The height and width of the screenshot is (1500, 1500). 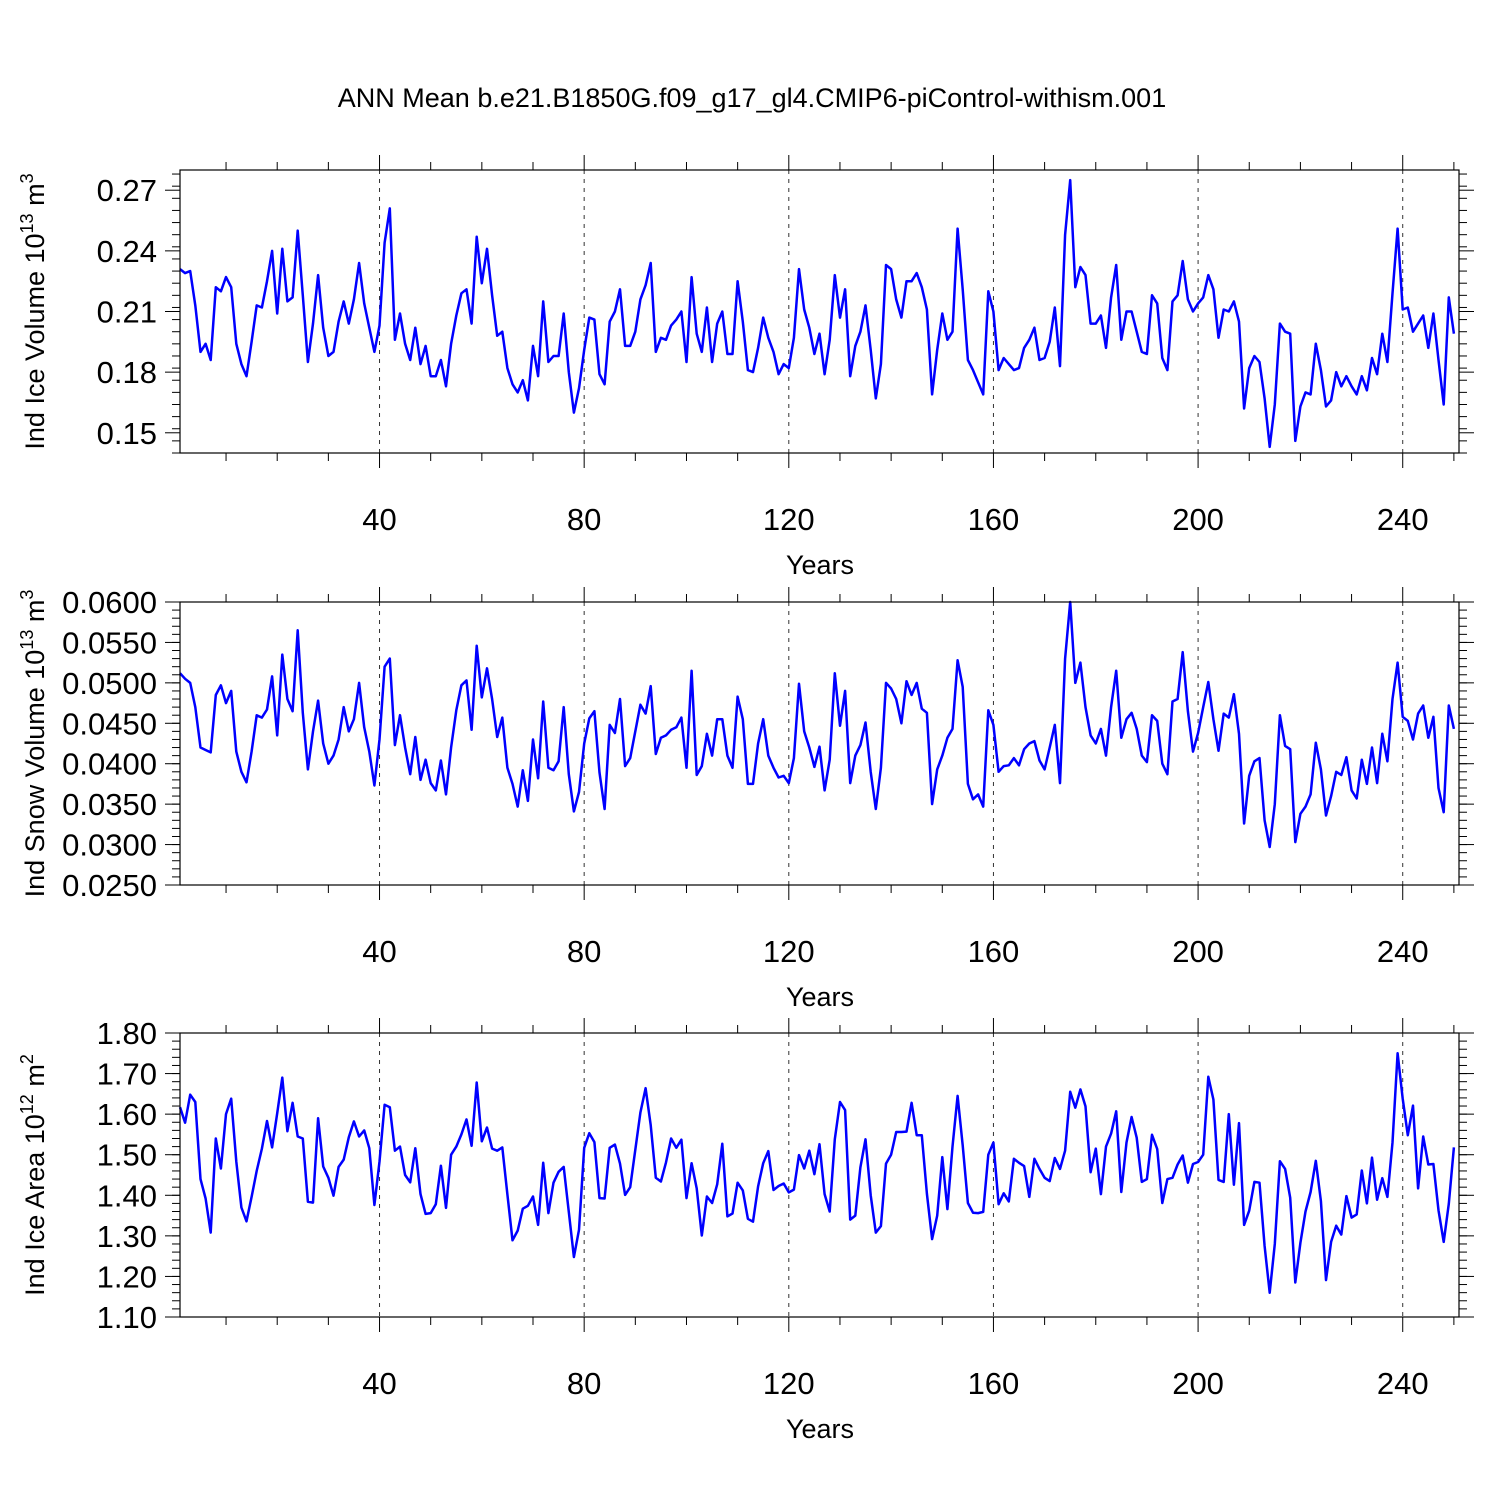 What do you see at coordinates (35, 774) in the screenshot?
I see `y-label-text: Ind Snow Volume 10` at bounding box center [35, 774].